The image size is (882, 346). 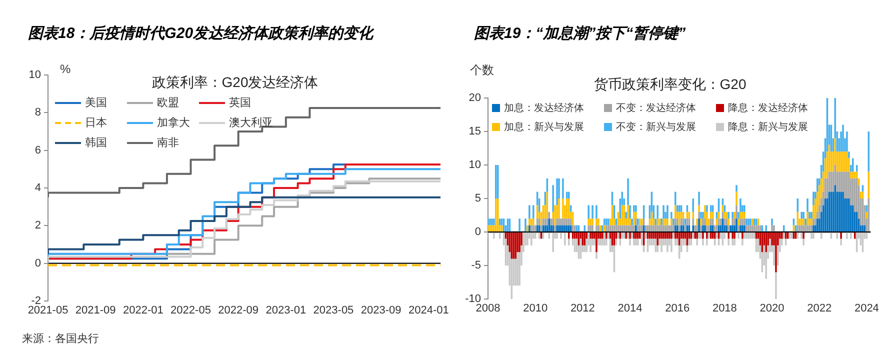 I want to click on x-tick-label: 2023-05, so click(x=333, y=310).